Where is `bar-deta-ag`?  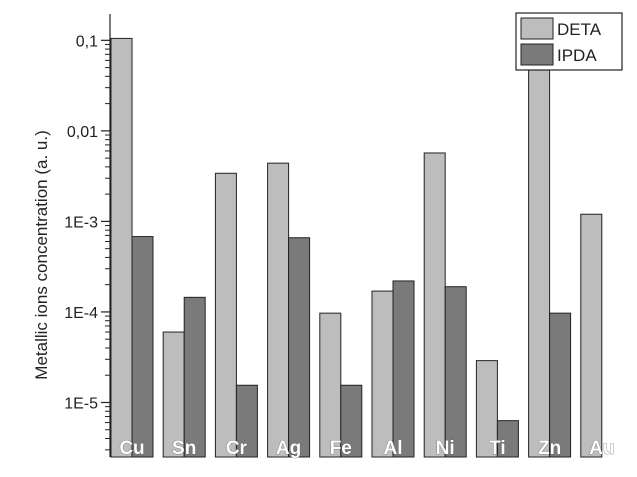 bar-deta-ag is located at coordinates (278, 310).